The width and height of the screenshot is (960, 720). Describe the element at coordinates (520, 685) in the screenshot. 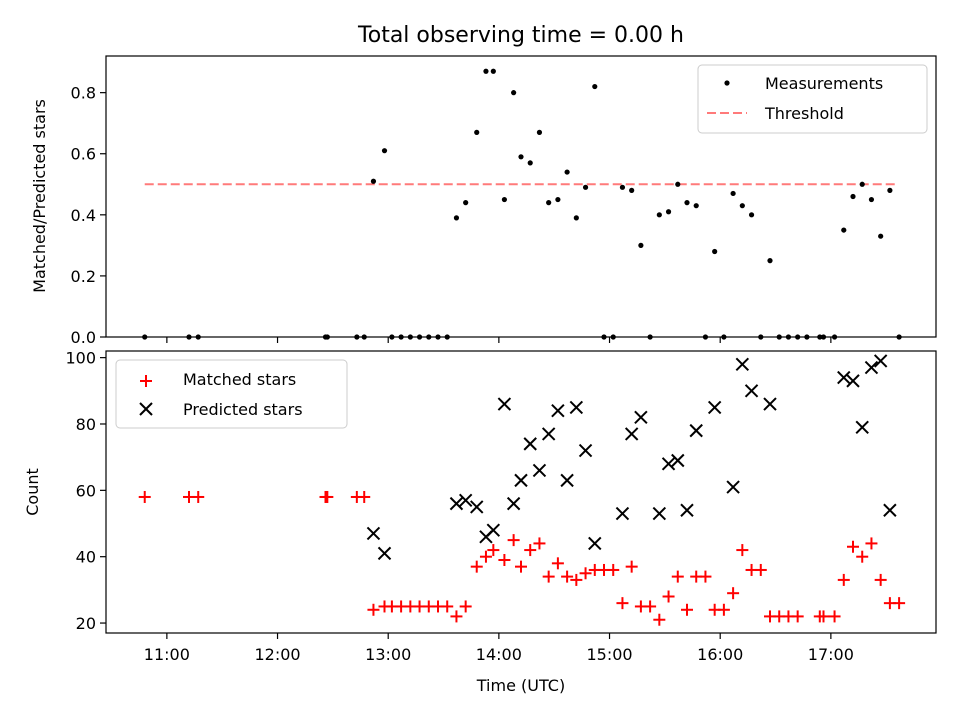

I see `x-axis-label: Time (UTC)` at that location.